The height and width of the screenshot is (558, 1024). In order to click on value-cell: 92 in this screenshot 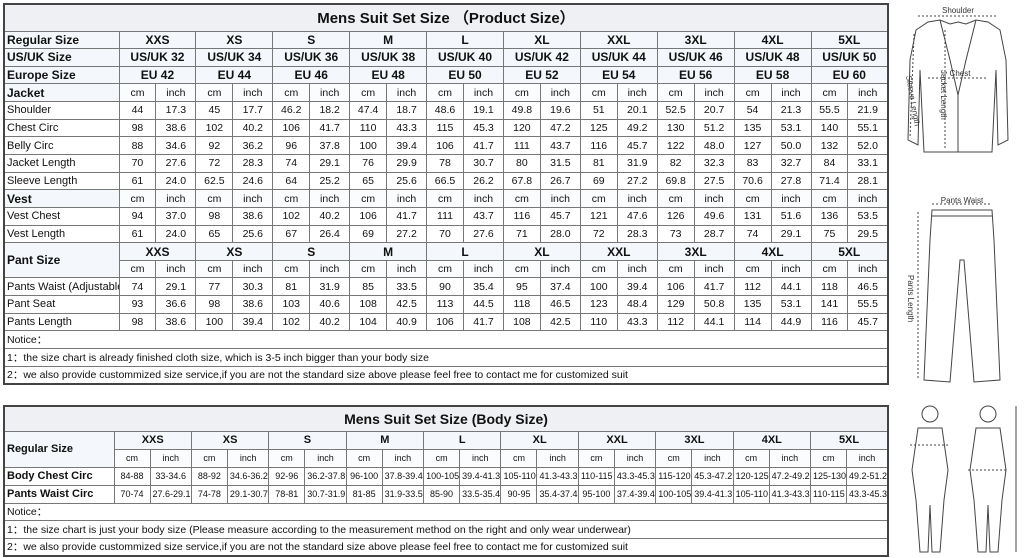, I will do `click(214, 145)`.